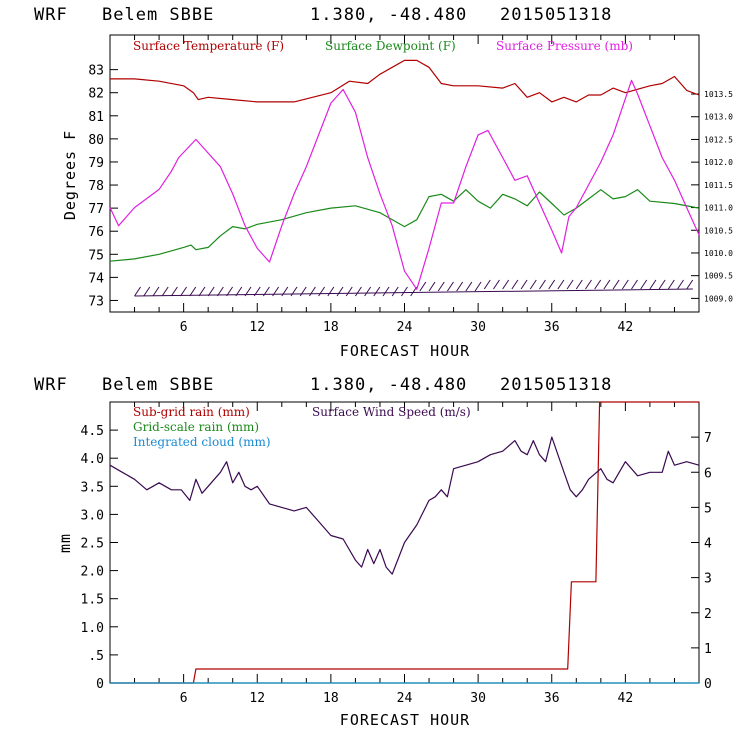 The image size is (740, 740). What do you see at coordinates (390, 46) in the screenshot?
I see `chart1-legend-dewpoint: Surface Dewpoint (F)` at bounding box center [390, 46].